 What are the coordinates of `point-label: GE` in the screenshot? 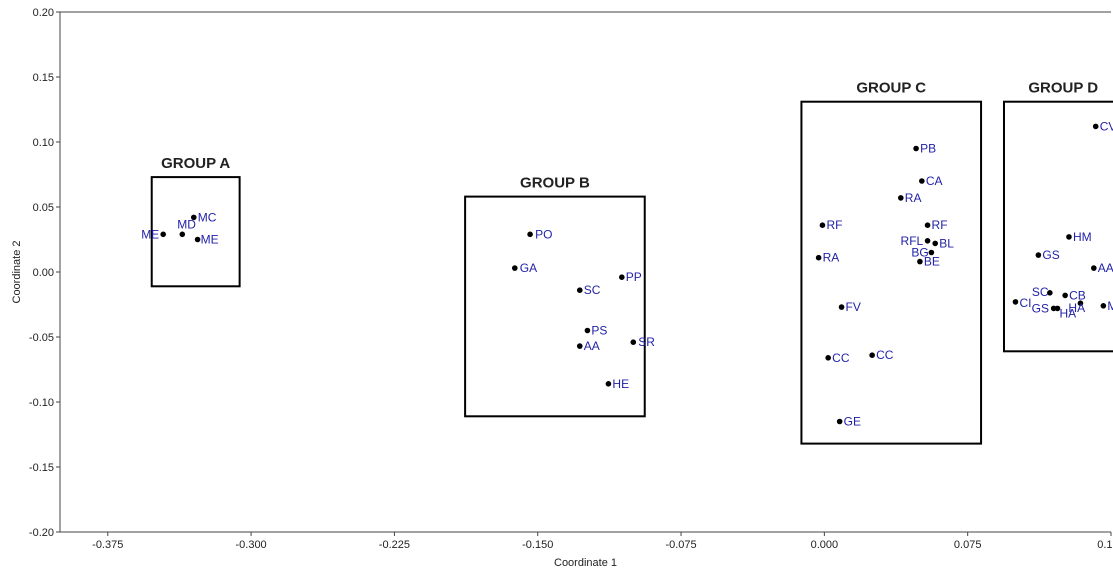 It's located at (852, 422).